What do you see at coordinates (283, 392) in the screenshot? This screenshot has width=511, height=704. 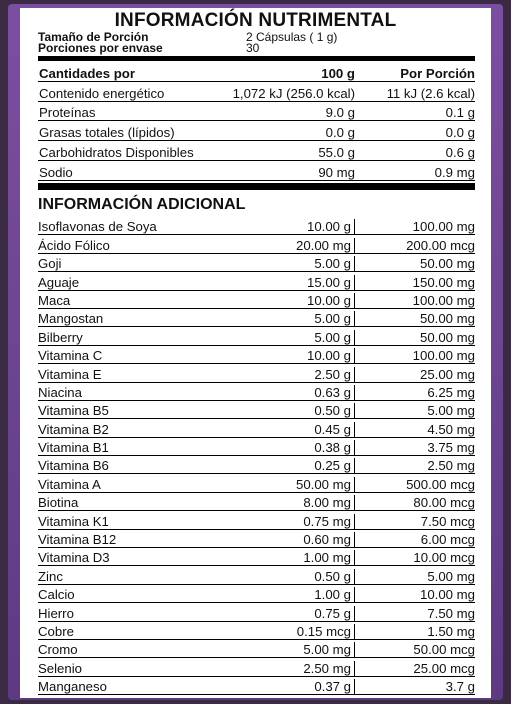 I see `value-per-100g: 0.63 g` at bounding box center [283, 392].